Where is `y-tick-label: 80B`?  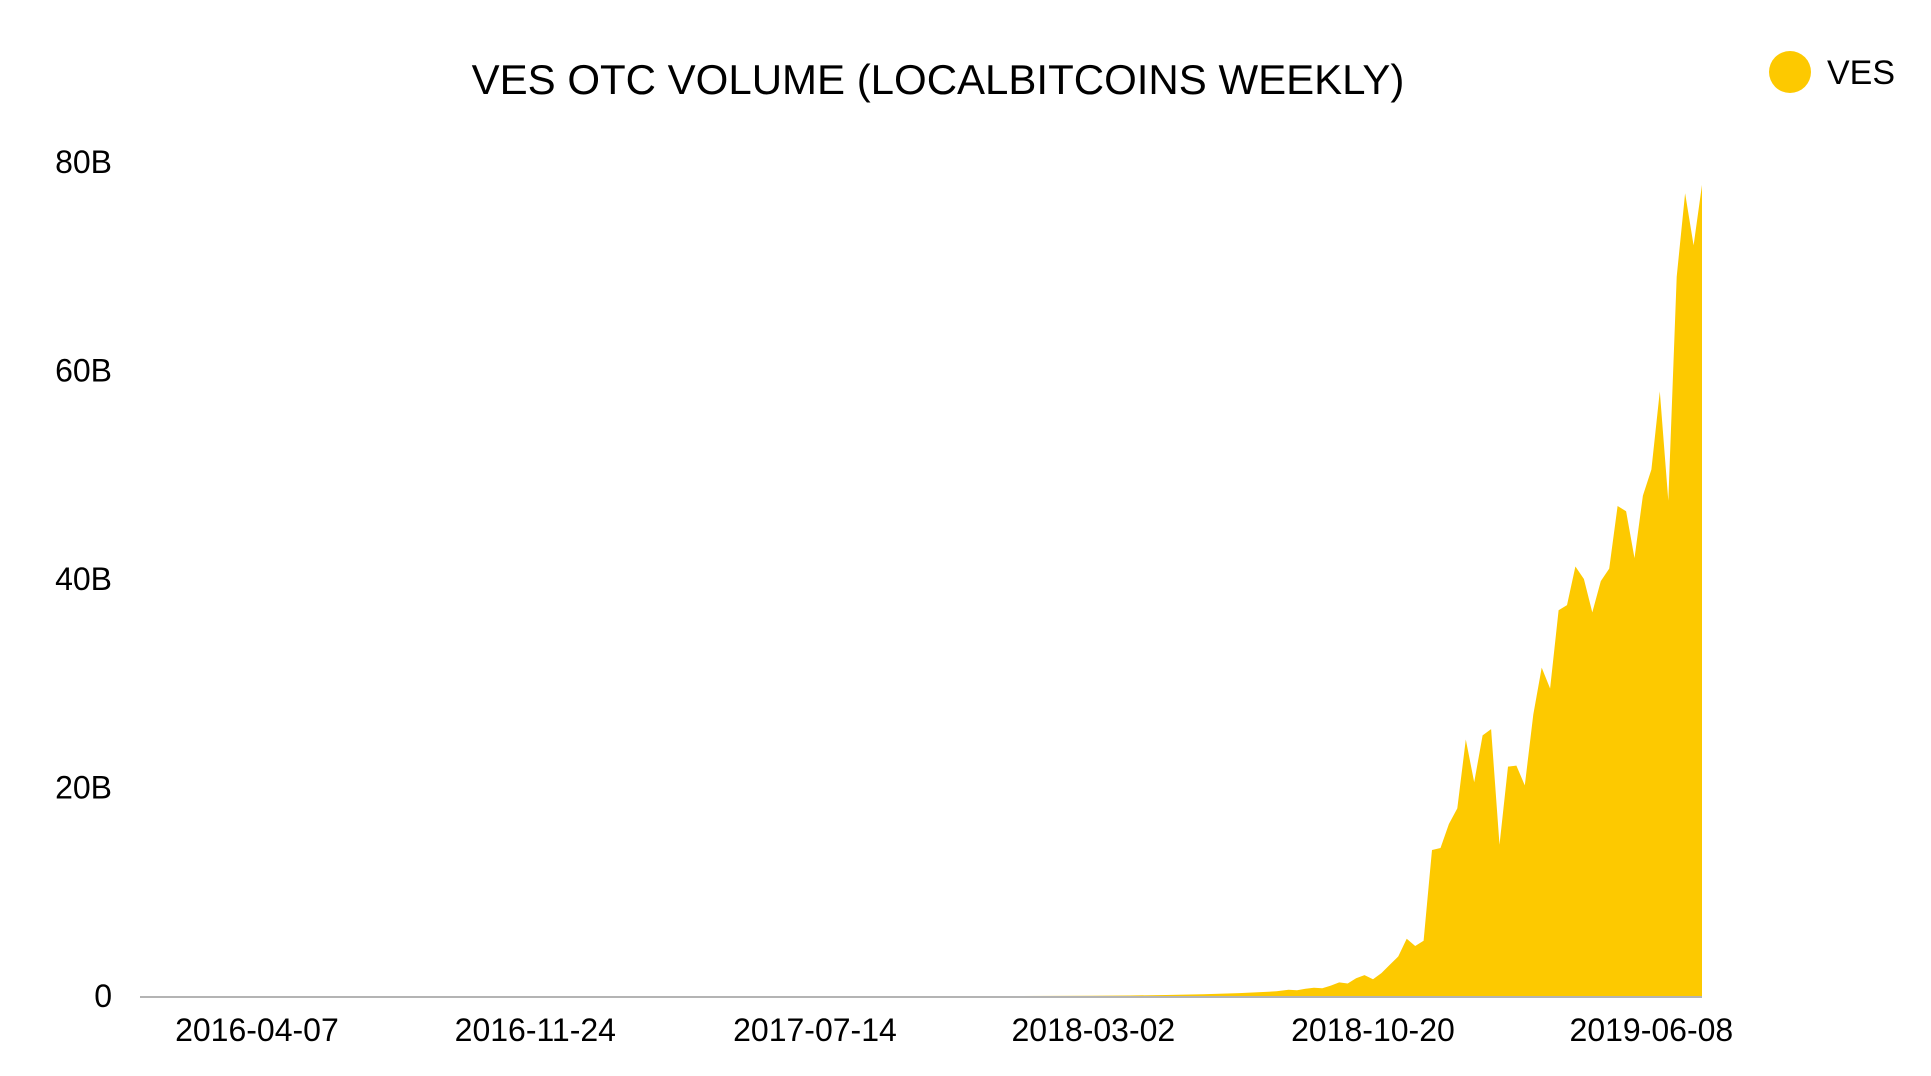 y-tick-label: 80B is located at coordinates (83, 162).